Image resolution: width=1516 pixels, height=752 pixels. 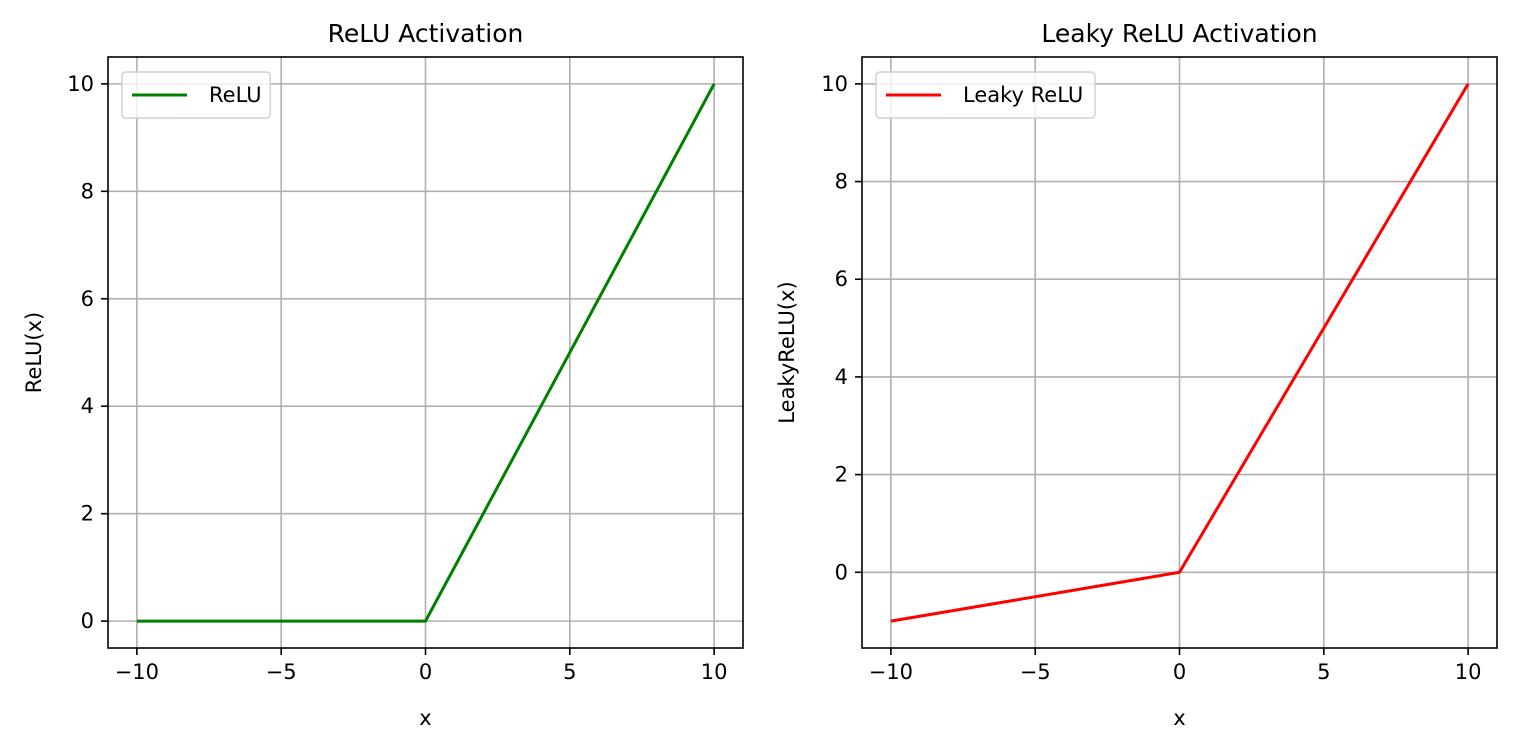 What do you see at coordinates (1179, 33) in the screenshot?
I see `chart-title: Leaky ReLU Activation` at bounding box center [1179, 33].